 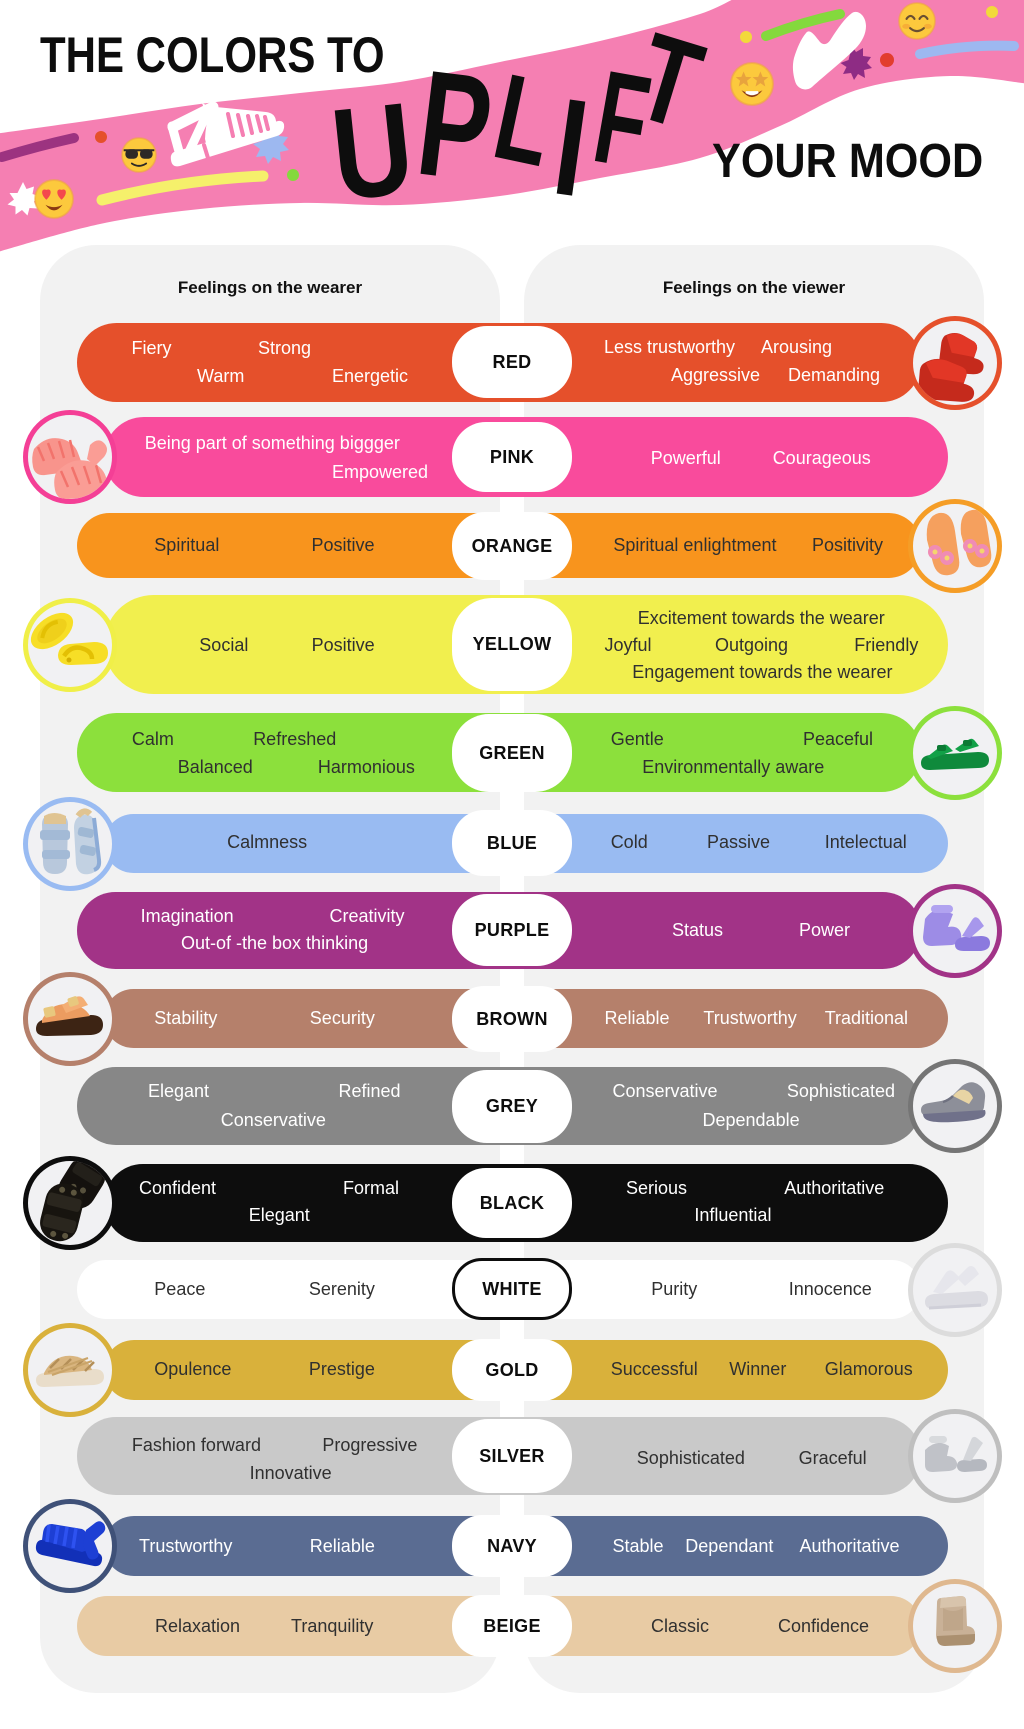 What do you see at coordinates (372, 151) in the screenshot?
I see `svg-text: U` at bounding box center [372, 151].